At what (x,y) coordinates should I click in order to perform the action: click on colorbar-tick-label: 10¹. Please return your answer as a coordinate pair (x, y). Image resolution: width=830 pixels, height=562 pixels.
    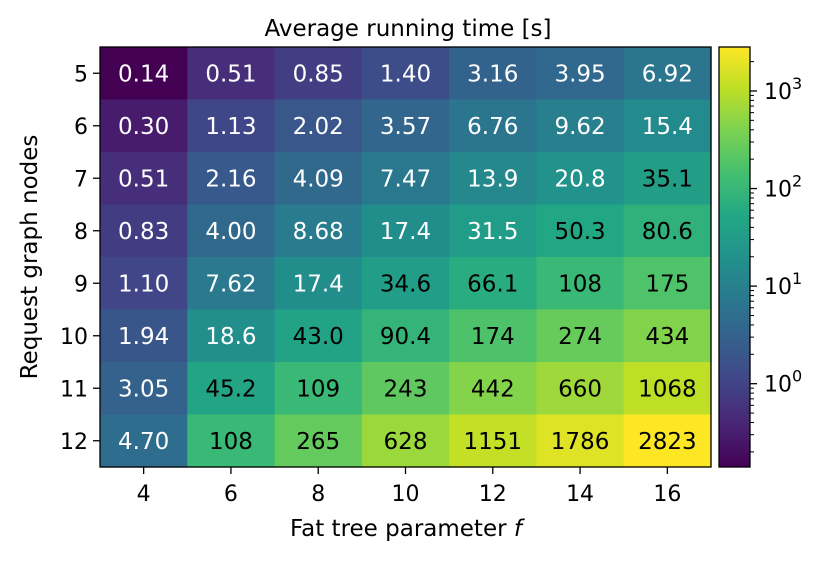
    Looking at the image, I should click on (783, 284).